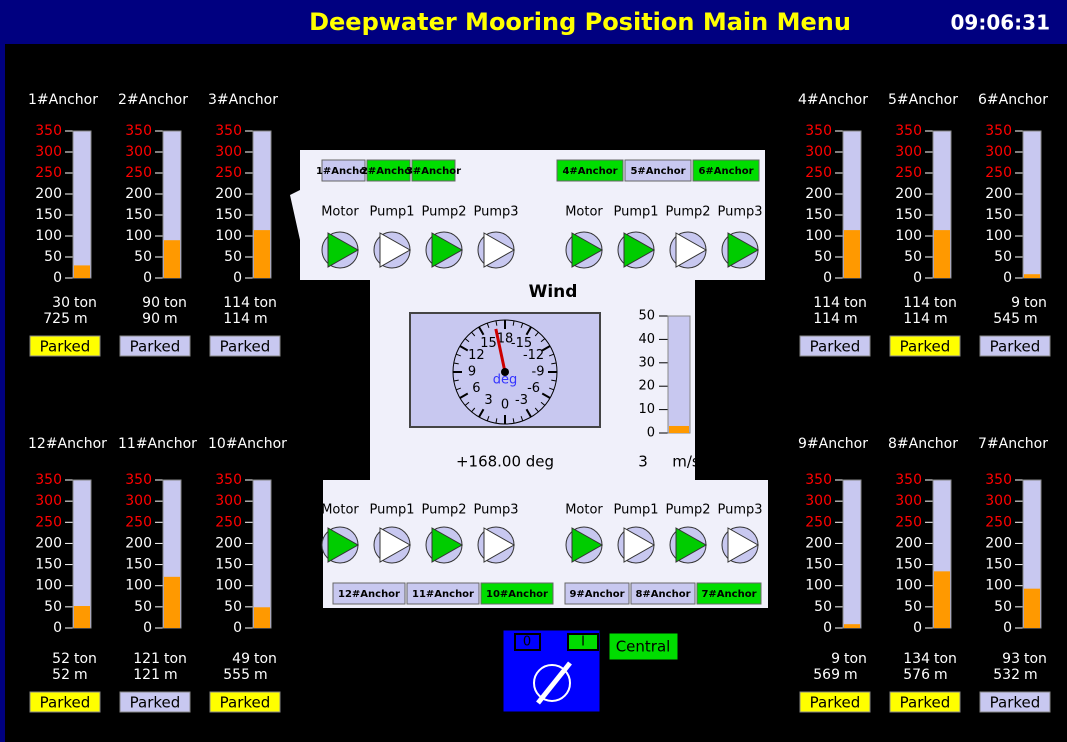 Image resolution: width=1067 pixels, height=742 pixels. I want to click on anchor-select-label: 1#Anchor, so click(343, 171).